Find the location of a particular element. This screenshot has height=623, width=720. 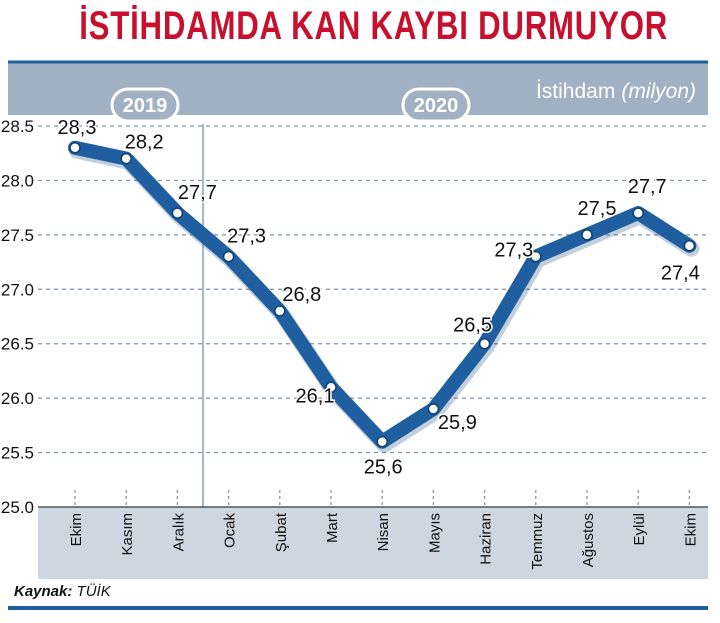

data-label: 26,5 is located at coordinates (472, 326).